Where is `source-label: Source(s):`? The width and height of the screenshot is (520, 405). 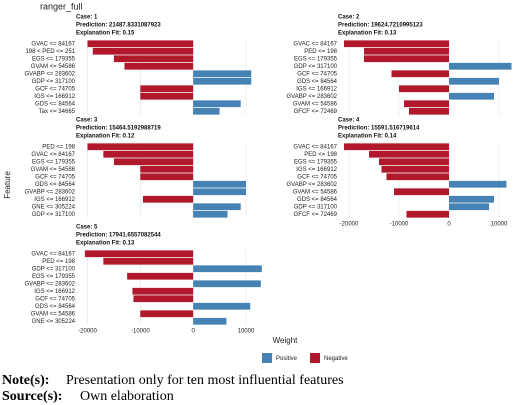 source-label: Source(s): is located at coordinates (32, 396).